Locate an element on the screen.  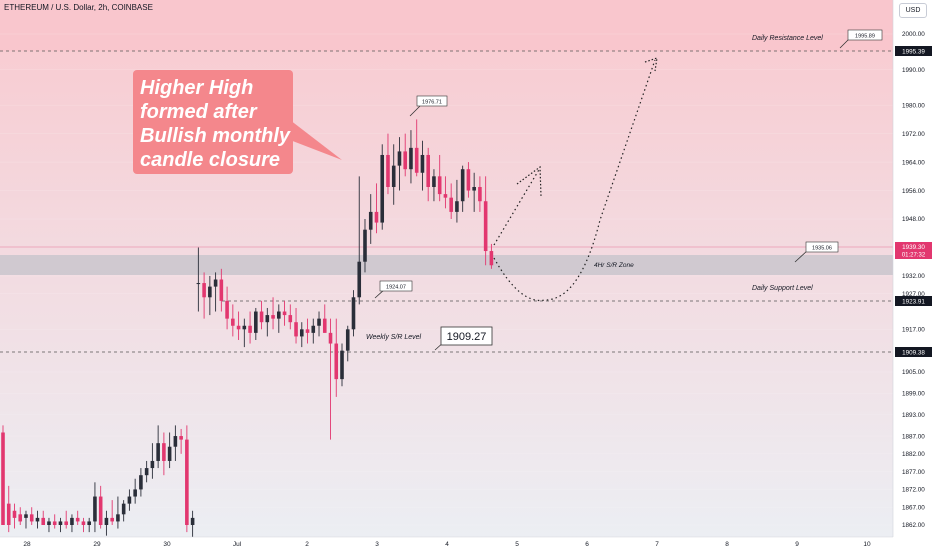
price-tick-label: 1990.00 is located at coordinates (913, 70).